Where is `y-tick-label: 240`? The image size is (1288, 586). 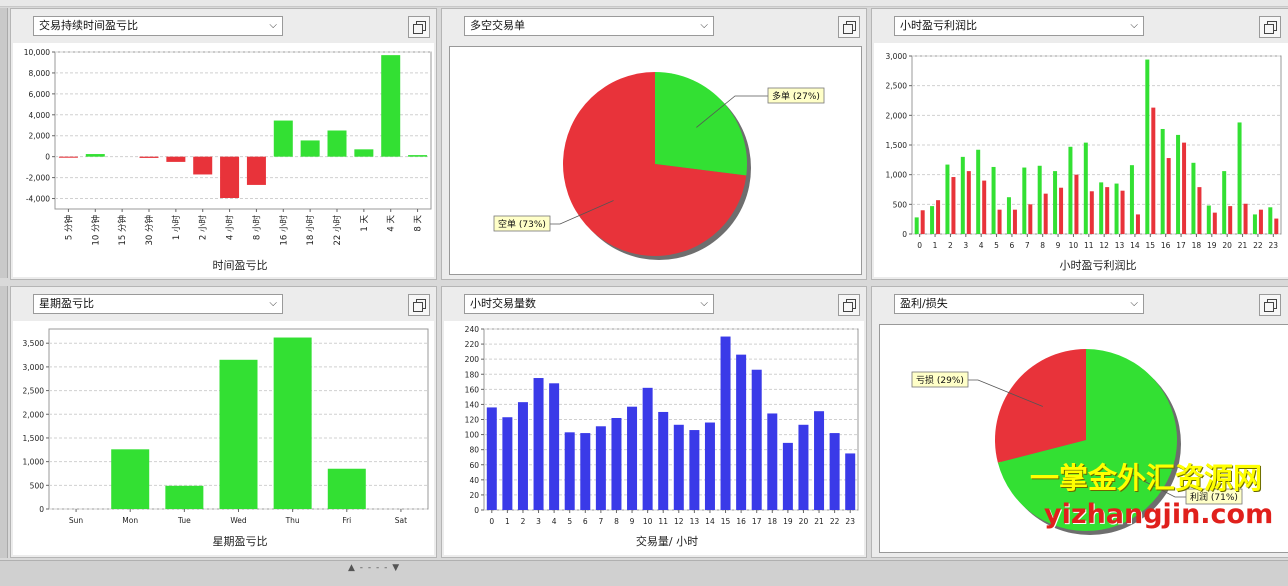
y-tick-label: 240 is located at coordinates (472, 329).